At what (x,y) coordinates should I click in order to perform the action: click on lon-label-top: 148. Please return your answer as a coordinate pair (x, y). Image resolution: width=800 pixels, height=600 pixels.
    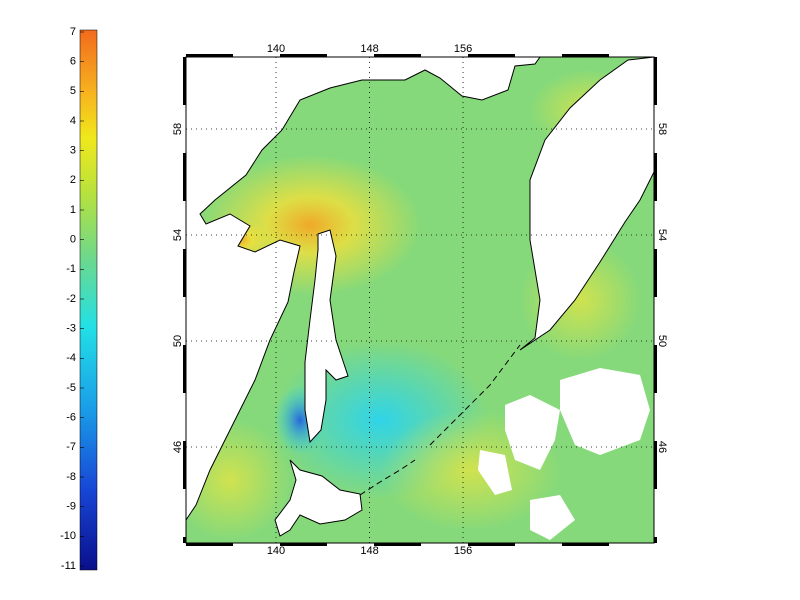
    Looking at the image, I should click on (369, 49).